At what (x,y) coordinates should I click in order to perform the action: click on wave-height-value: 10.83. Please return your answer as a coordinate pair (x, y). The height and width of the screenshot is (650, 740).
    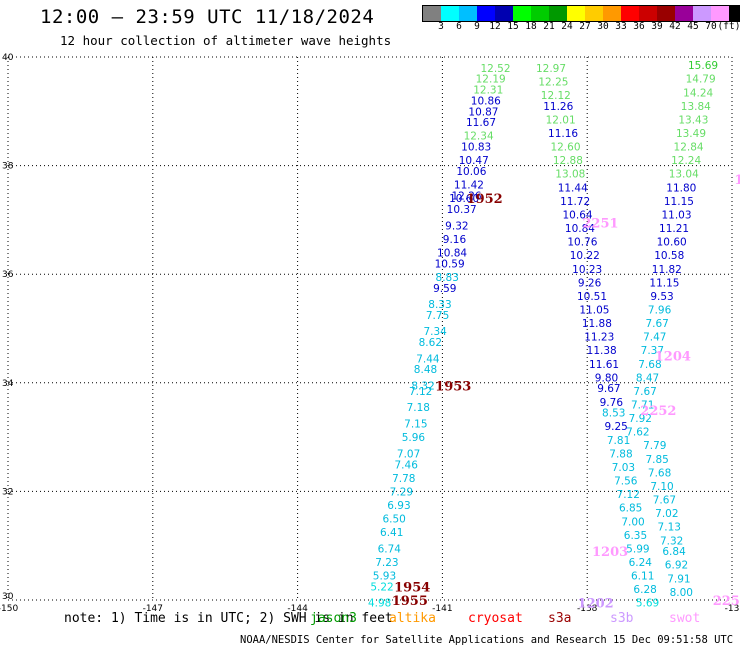
    Looking at the image, I should click on (476, 148).